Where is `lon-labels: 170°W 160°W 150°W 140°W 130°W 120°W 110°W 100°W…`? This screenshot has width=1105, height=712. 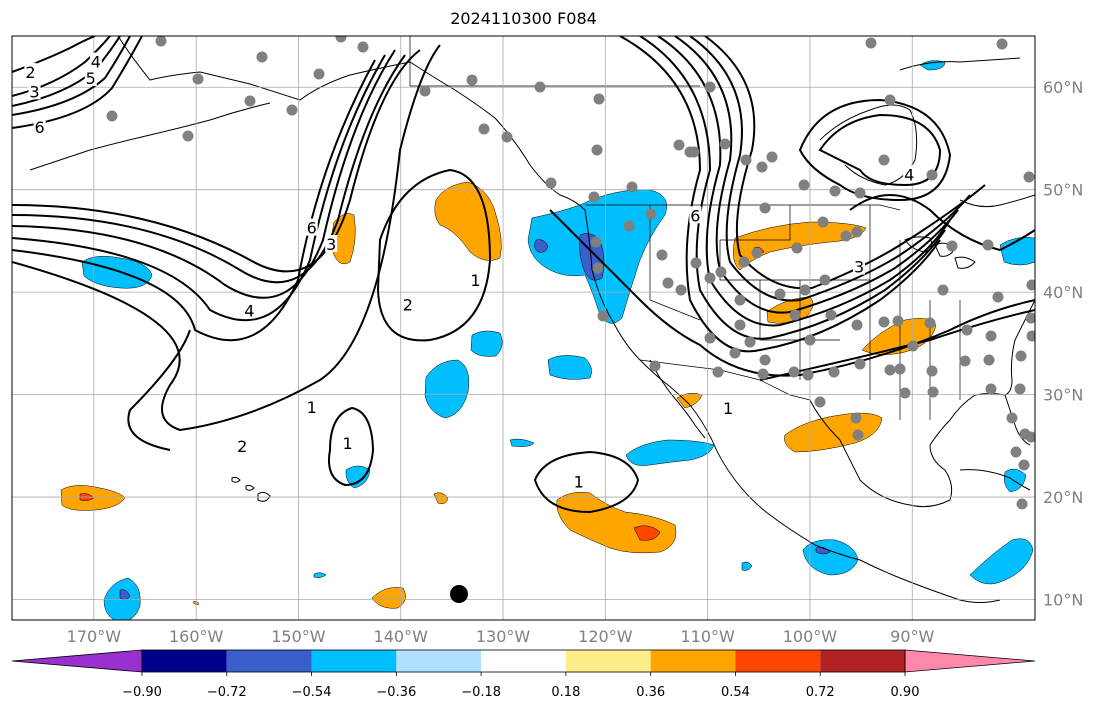
lon-labels: 170°W 160°W 150°W 140°W 130°W 120°W 110°W 100°W… is located at coordinates (501, 636).